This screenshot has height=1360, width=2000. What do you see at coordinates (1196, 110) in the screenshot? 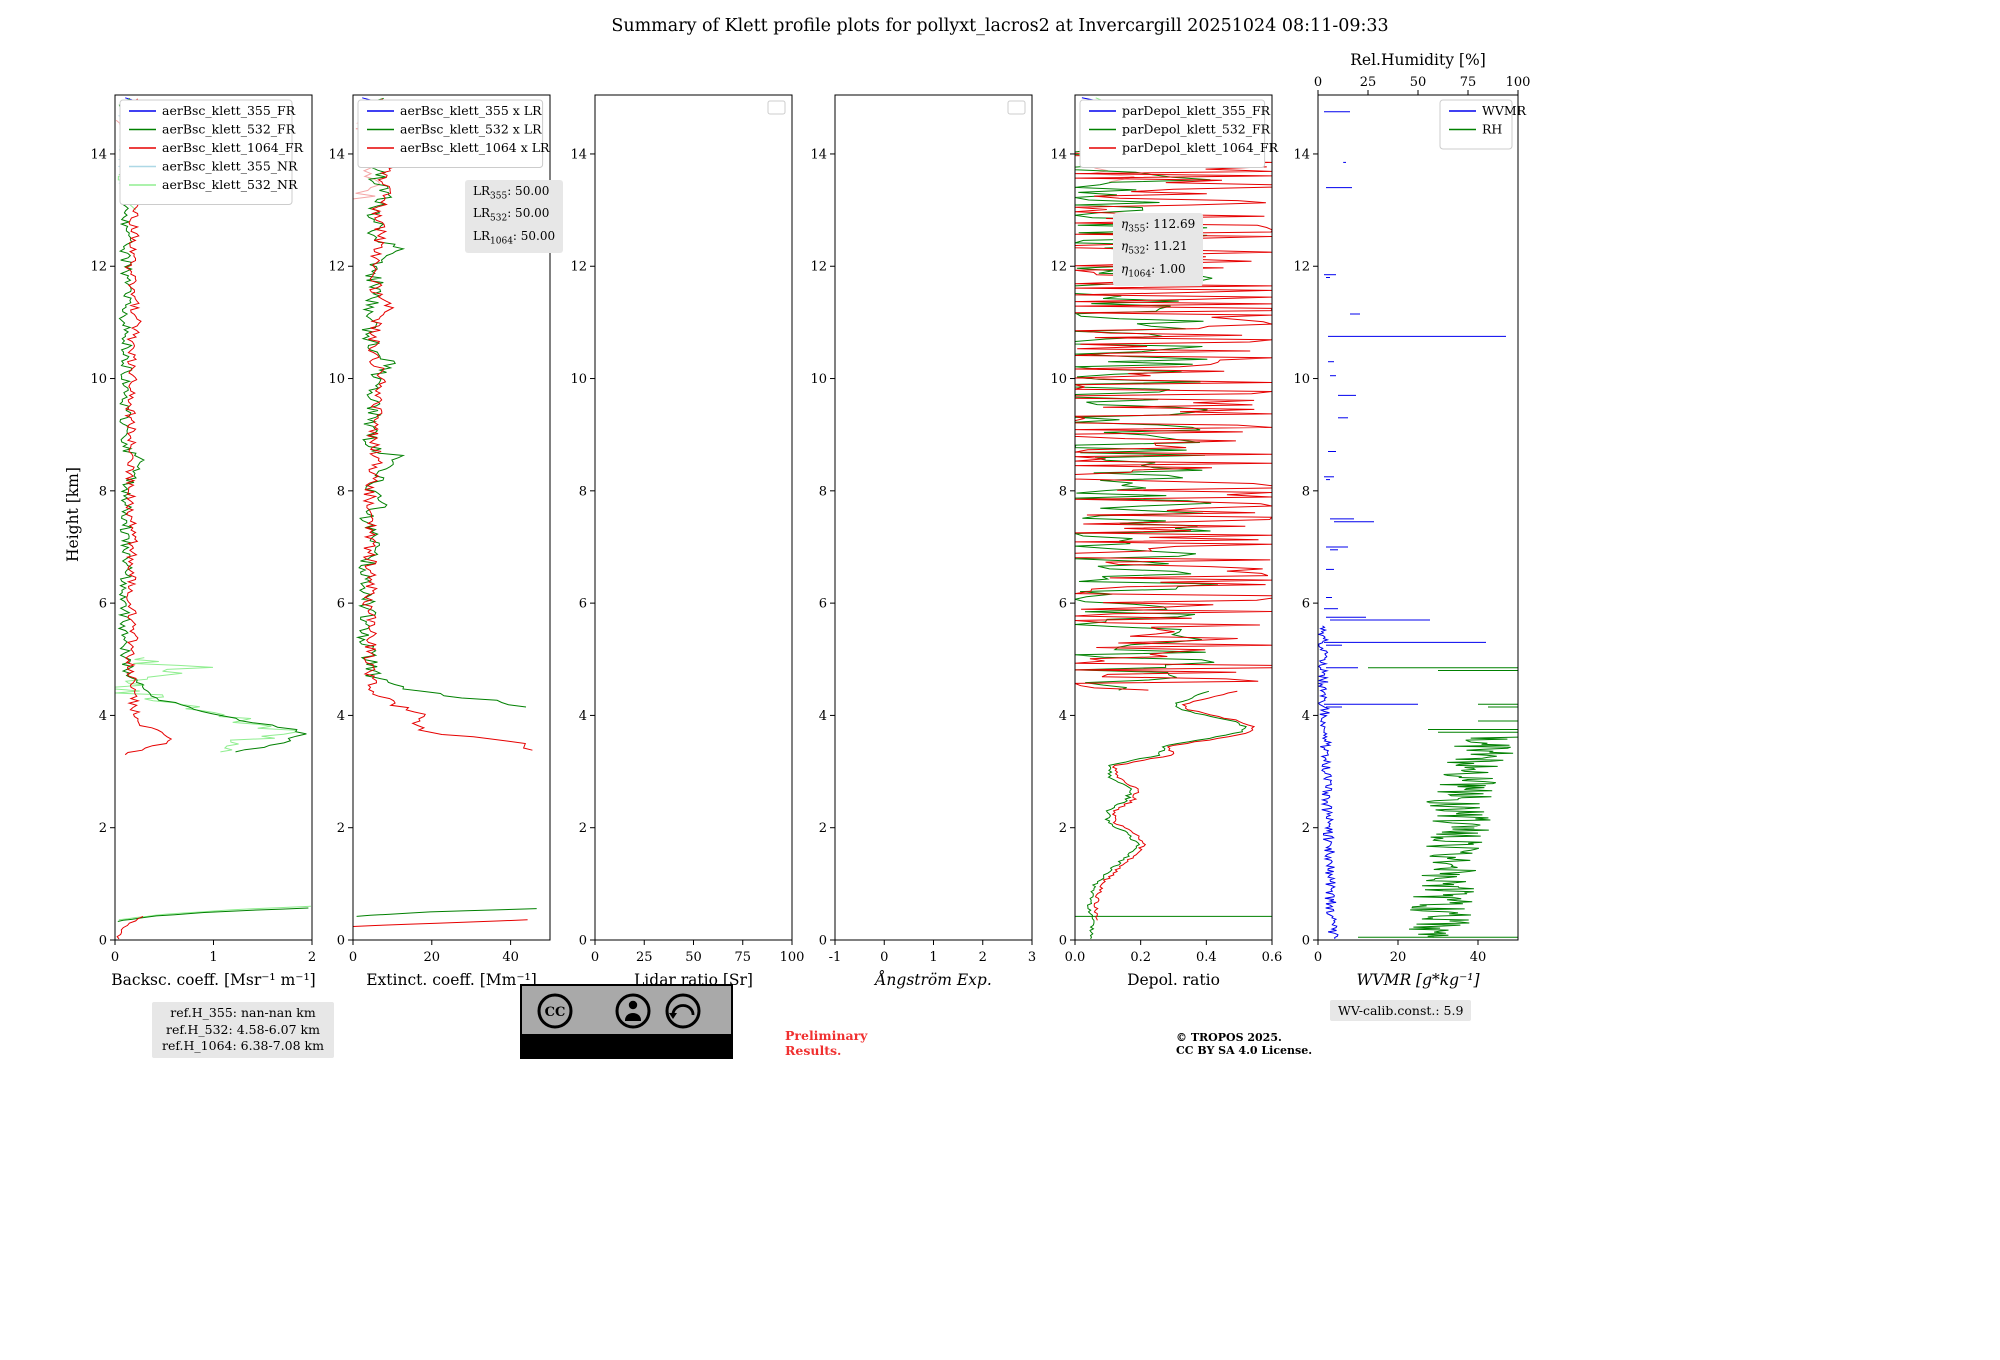
I see `legend-label: parDepol_klett_355_FR` at bounding box center [1196, 110].